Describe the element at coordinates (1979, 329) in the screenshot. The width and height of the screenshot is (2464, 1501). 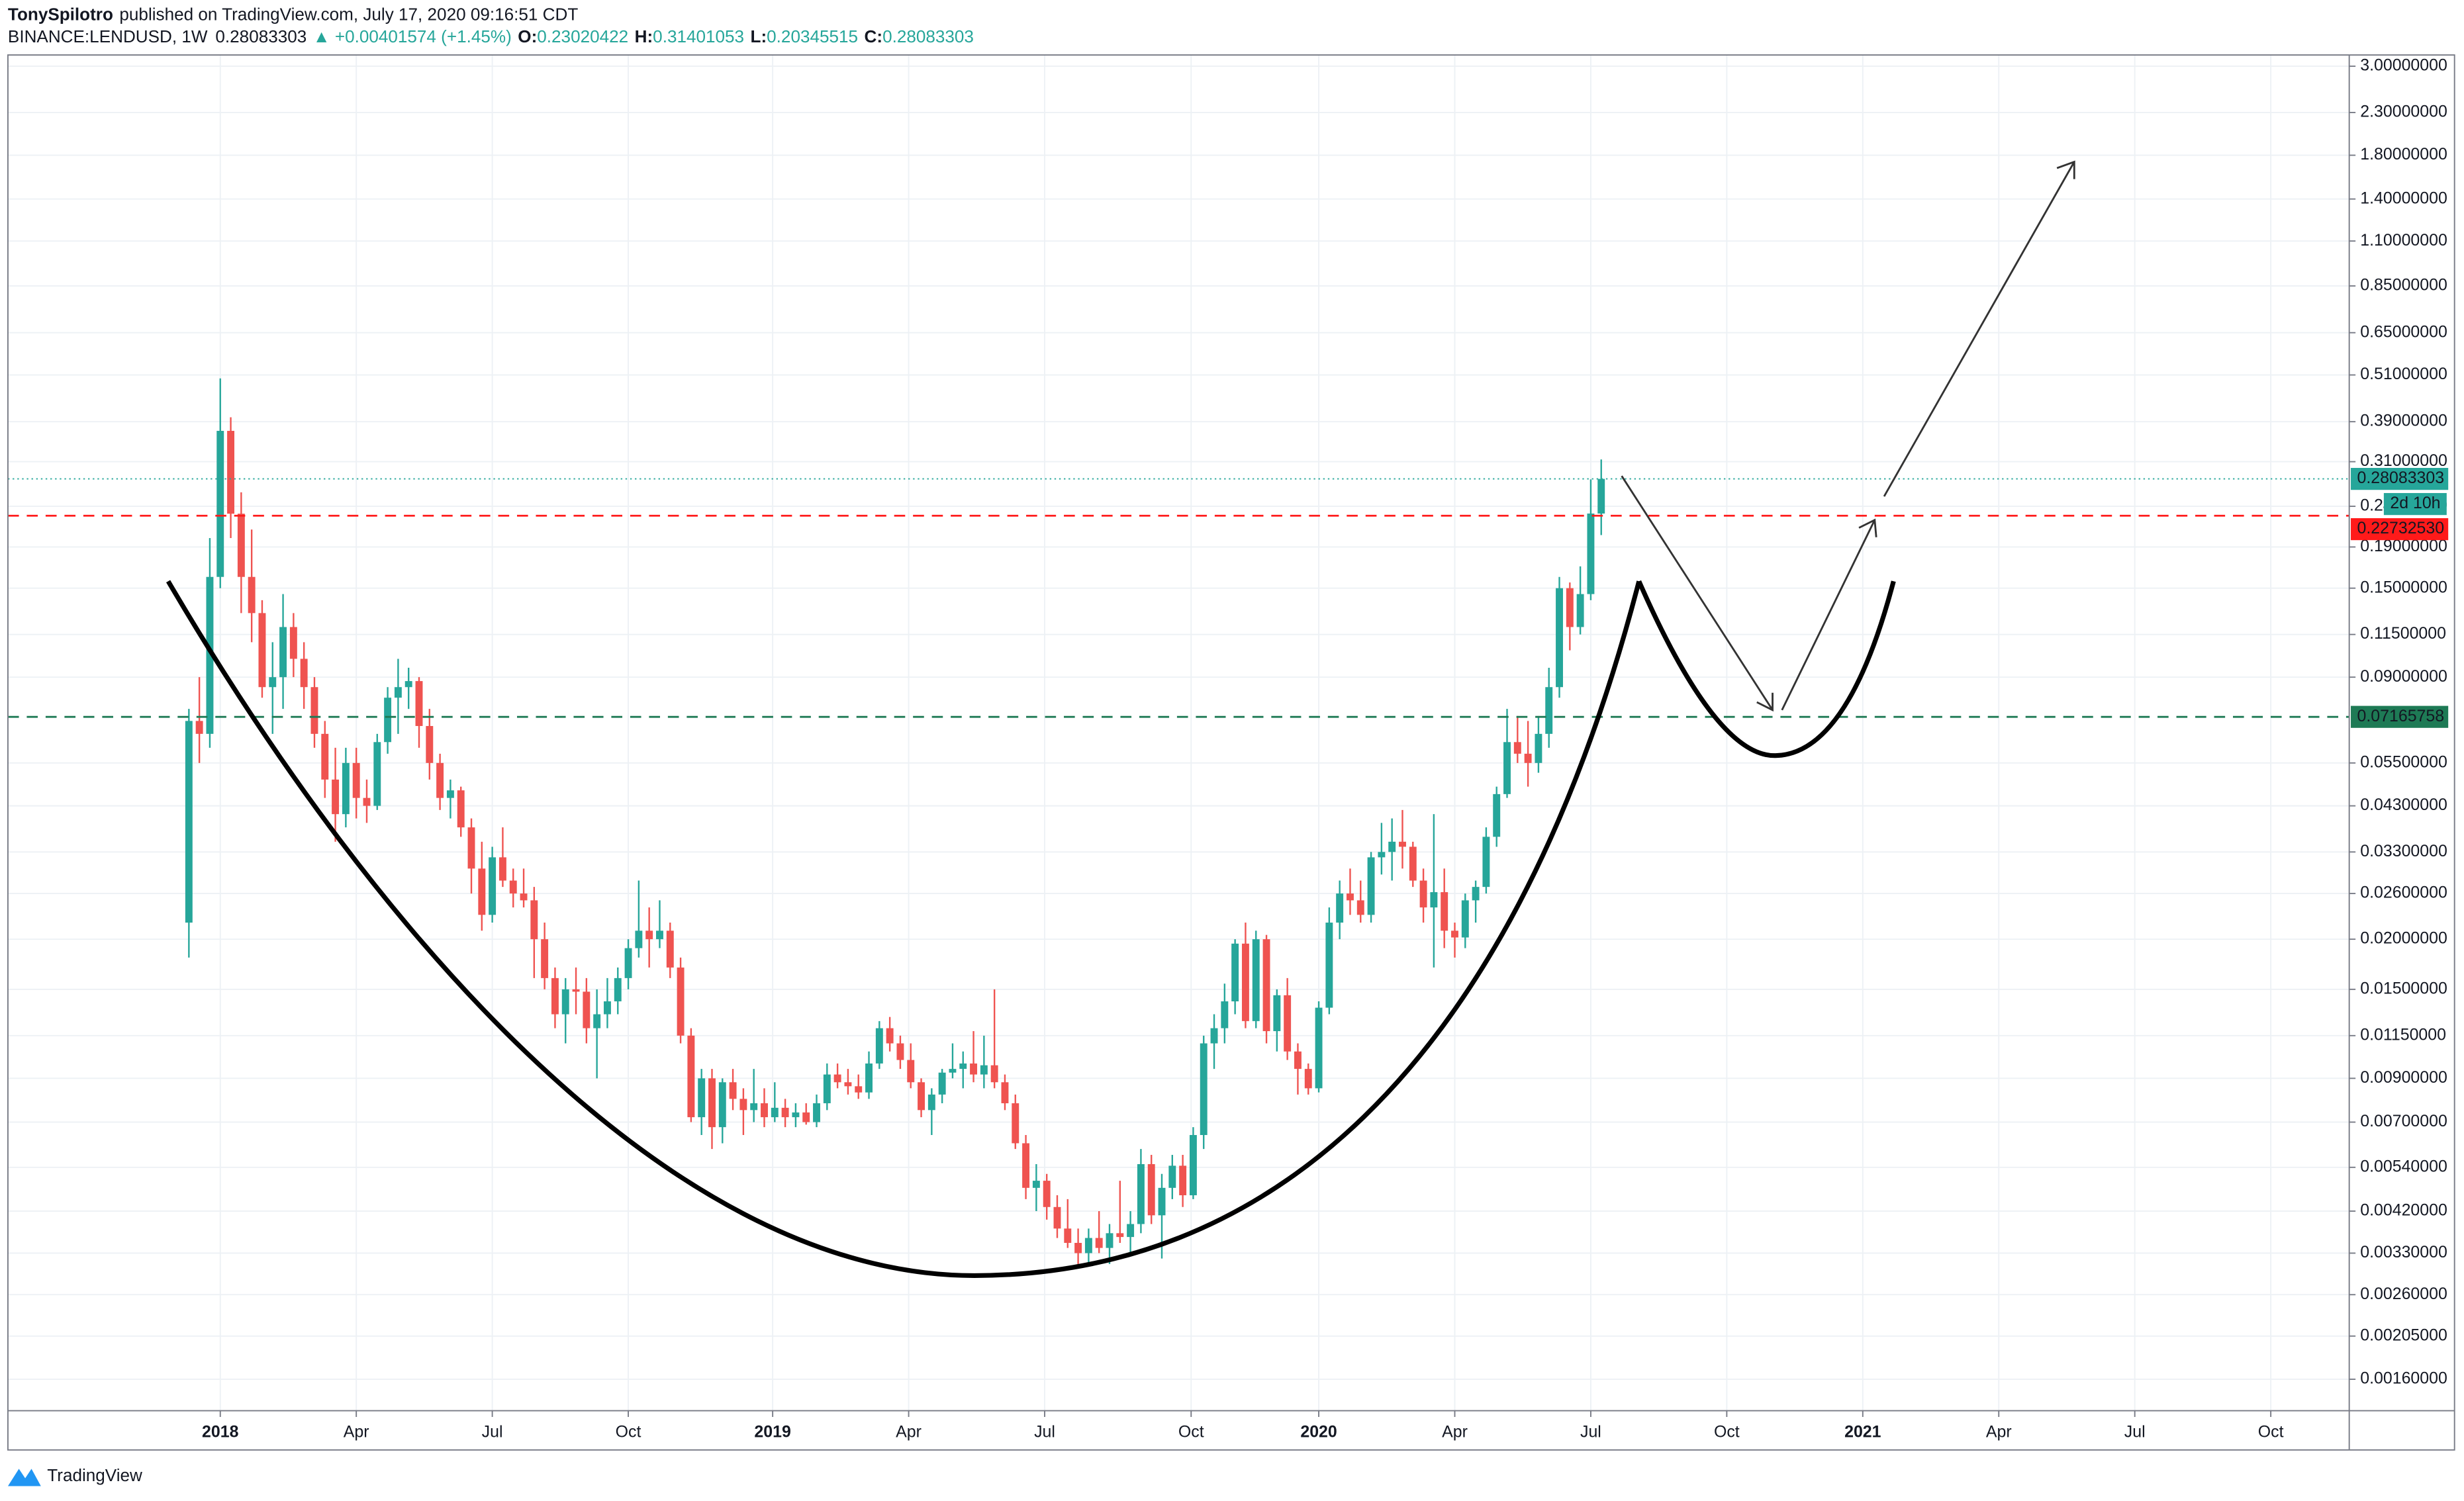
I see `arrow-target` at that location.